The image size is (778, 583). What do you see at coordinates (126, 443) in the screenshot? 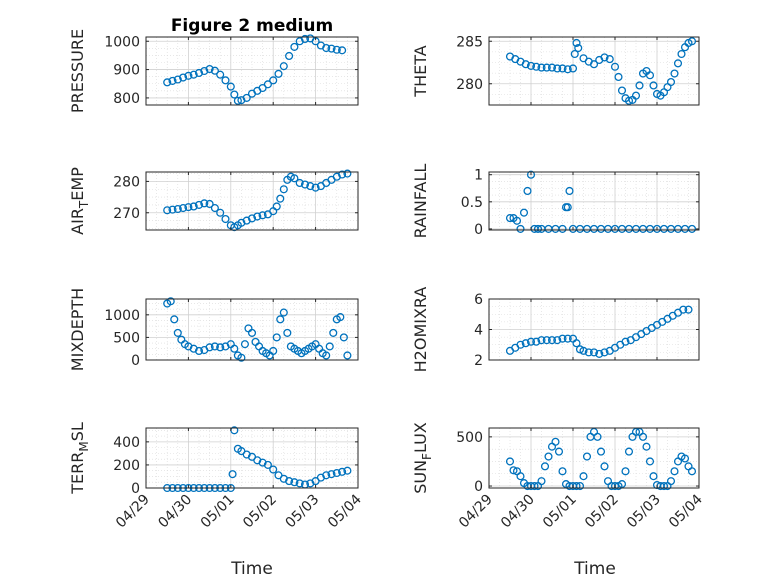
I see `y-tick-label: 400` at bounding box center [126, 443].